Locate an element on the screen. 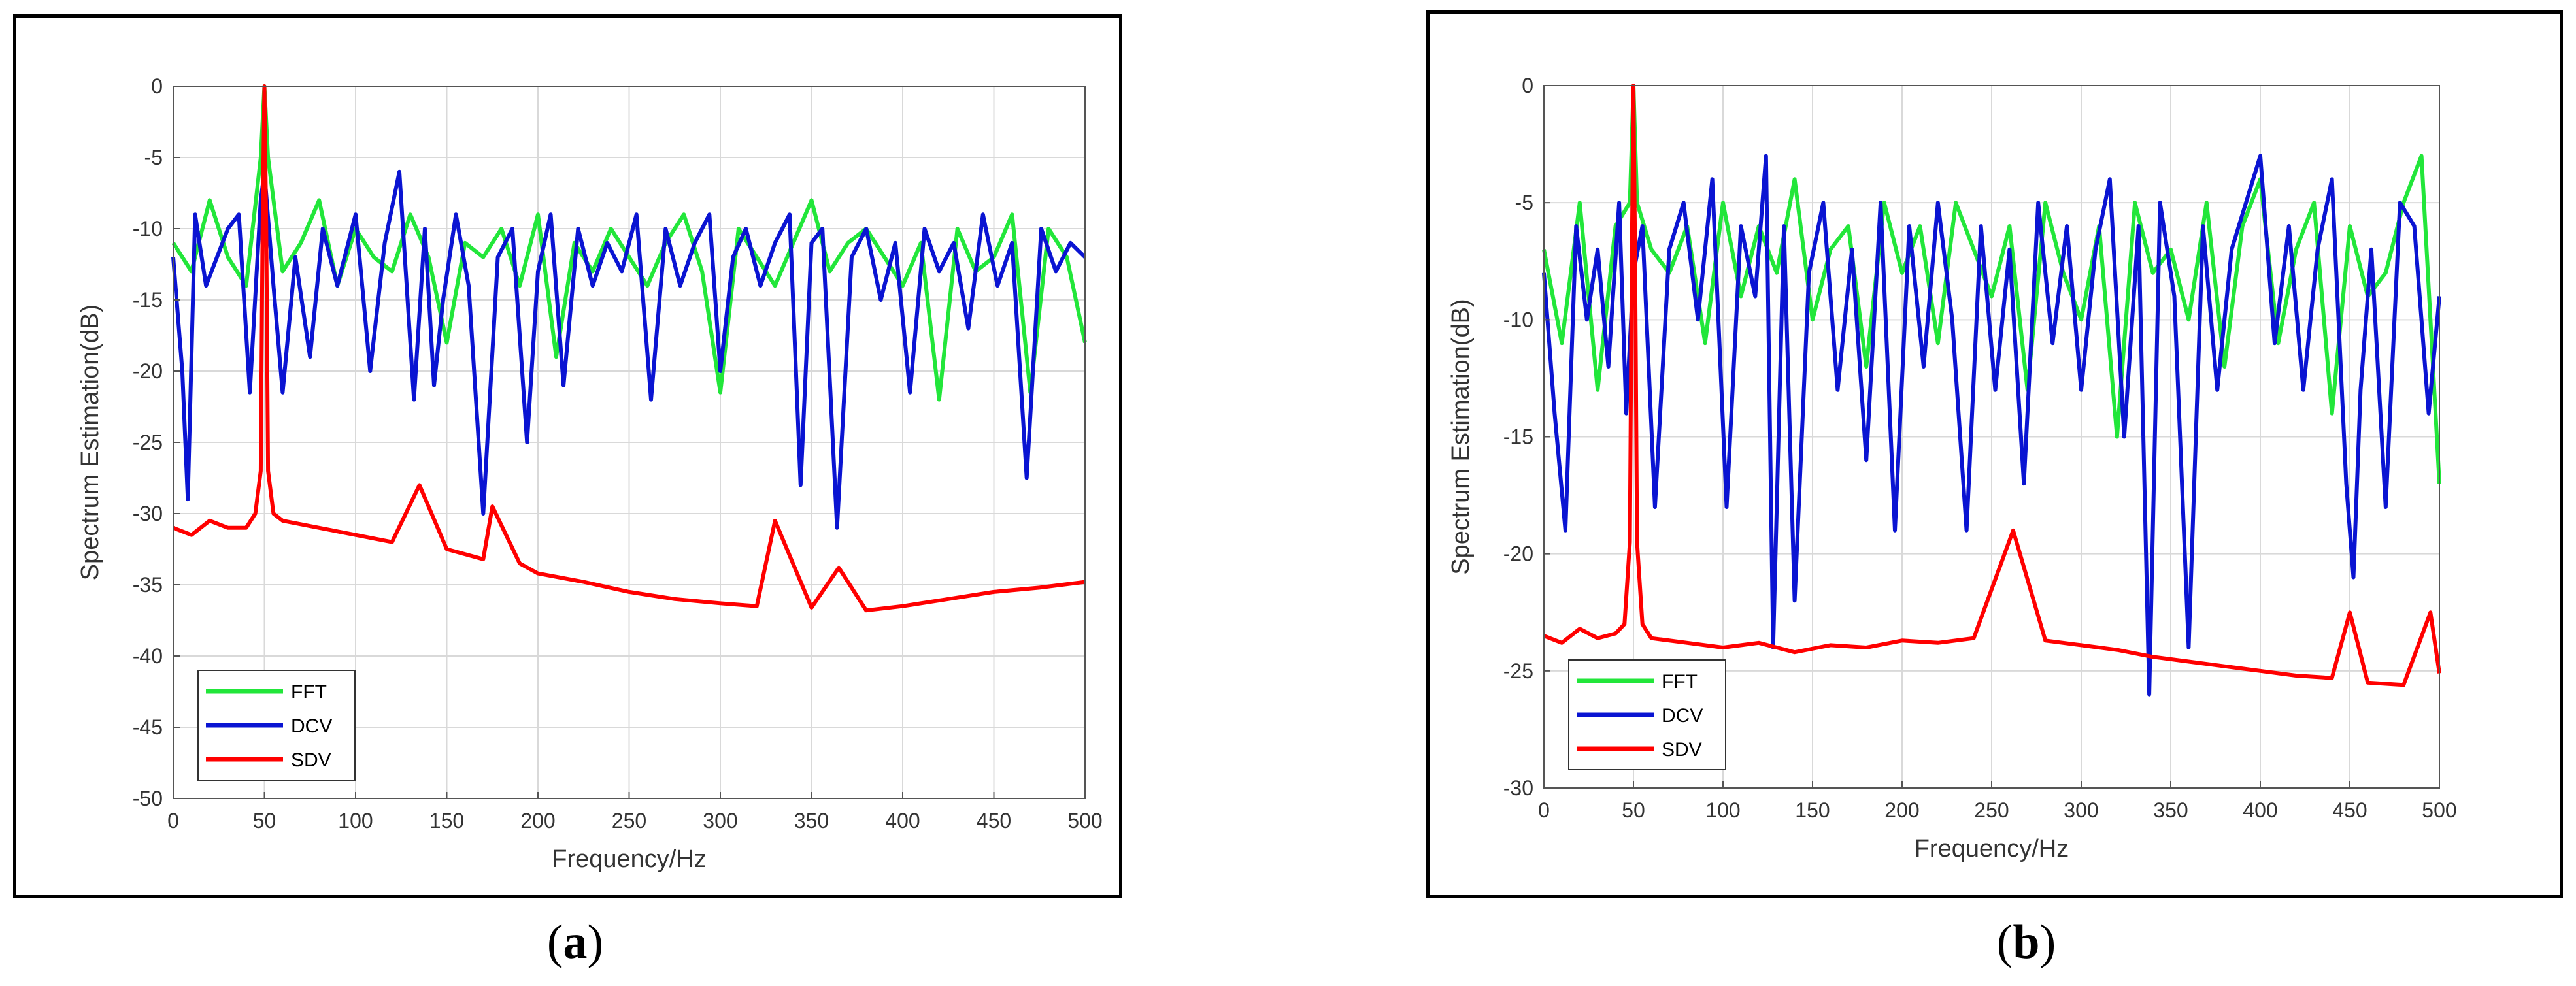  chart-a-xtick-label-7: 350 is located at coordinates (812, 820).